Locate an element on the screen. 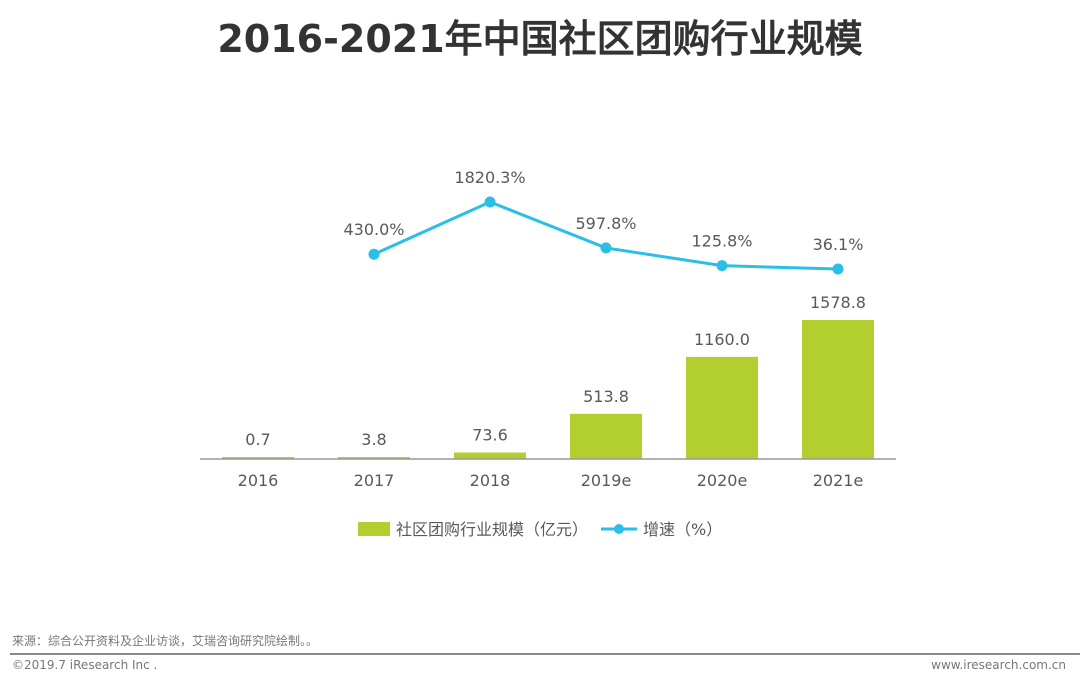 The width and height of the screenshot is (1080, 679). x-tick-label: 2019e is located at coordinates (606, 480).